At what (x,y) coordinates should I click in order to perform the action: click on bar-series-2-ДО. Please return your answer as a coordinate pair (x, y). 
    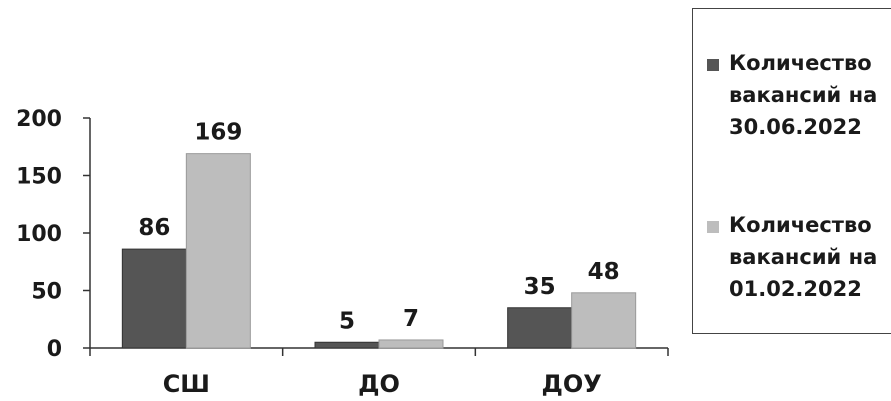
    Looking at the image, I should click on (411, 344).